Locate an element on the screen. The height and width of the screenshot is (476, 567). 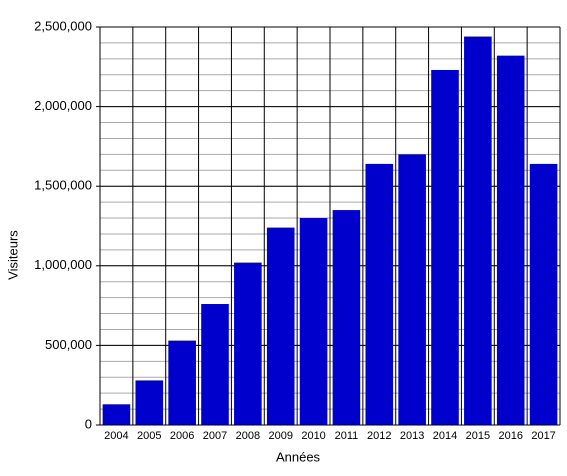
x-axis-label: Années is located at coordinates (298, 456).